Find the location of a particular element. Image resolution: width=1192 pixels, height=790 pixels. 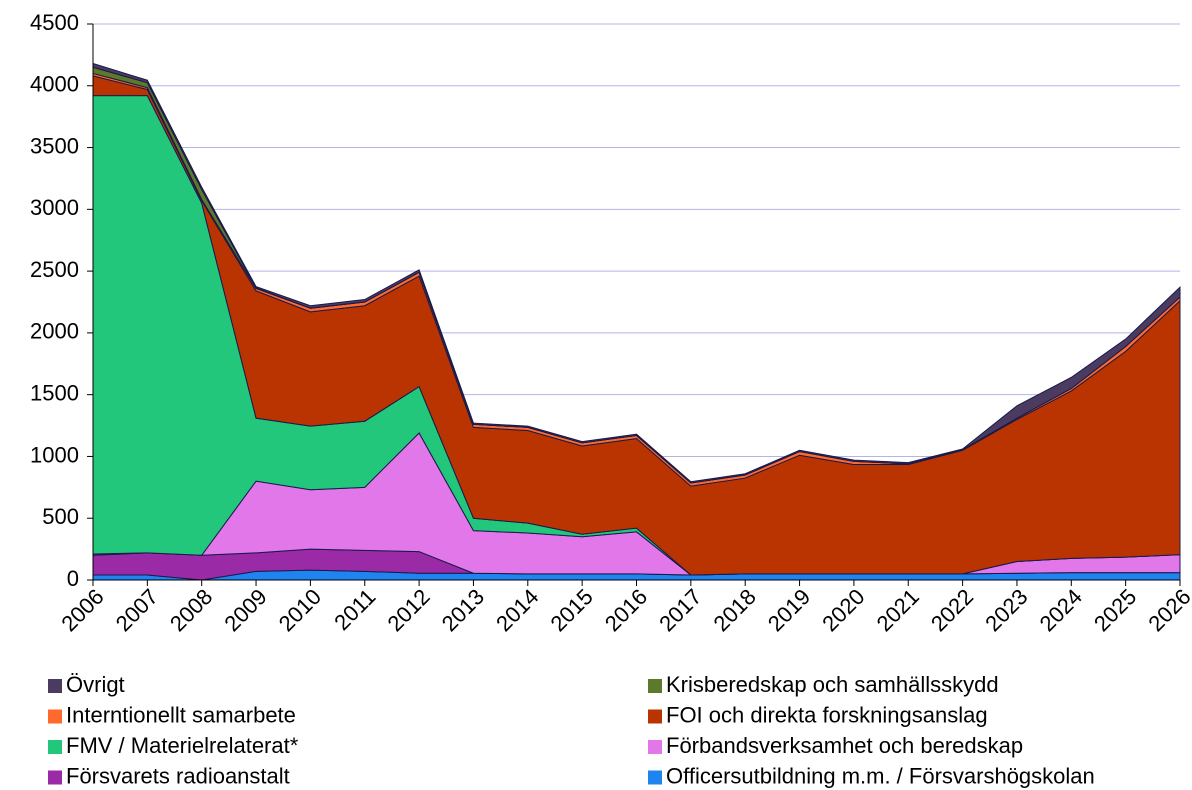

x-tick-label: 2012 is located at coordinates (408, 610).